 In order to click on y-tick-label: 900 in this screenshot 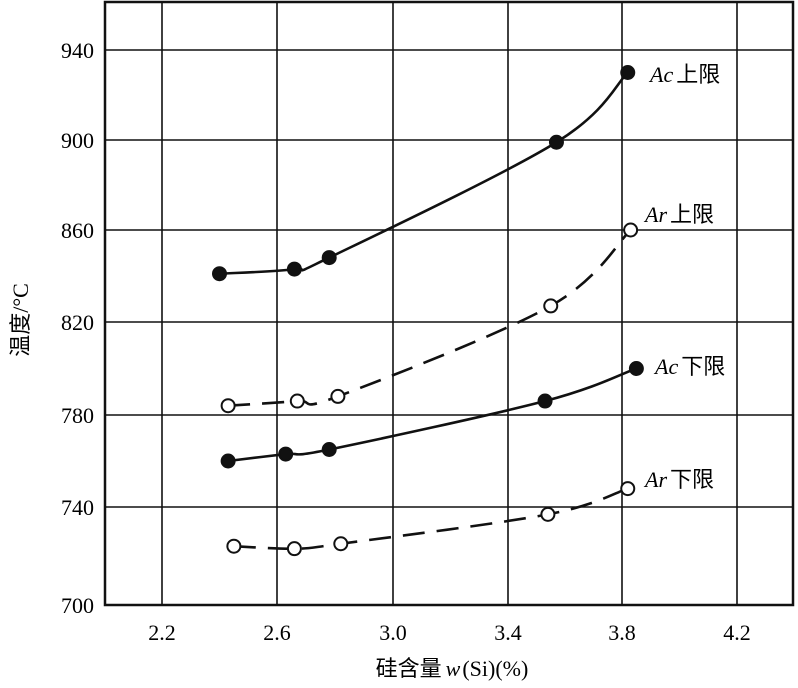, I will do `click(77, 140)`.